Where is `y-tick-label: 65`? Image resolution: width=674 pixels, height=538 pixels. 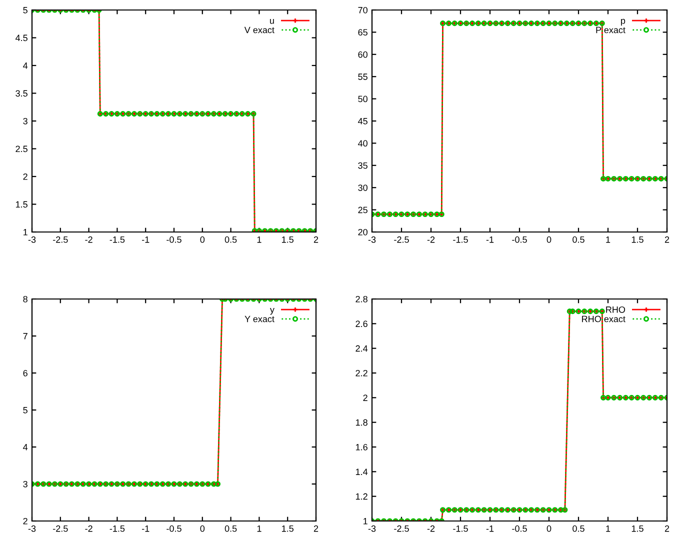
y-tick-label: 65 is located at coordinates (363, 32).